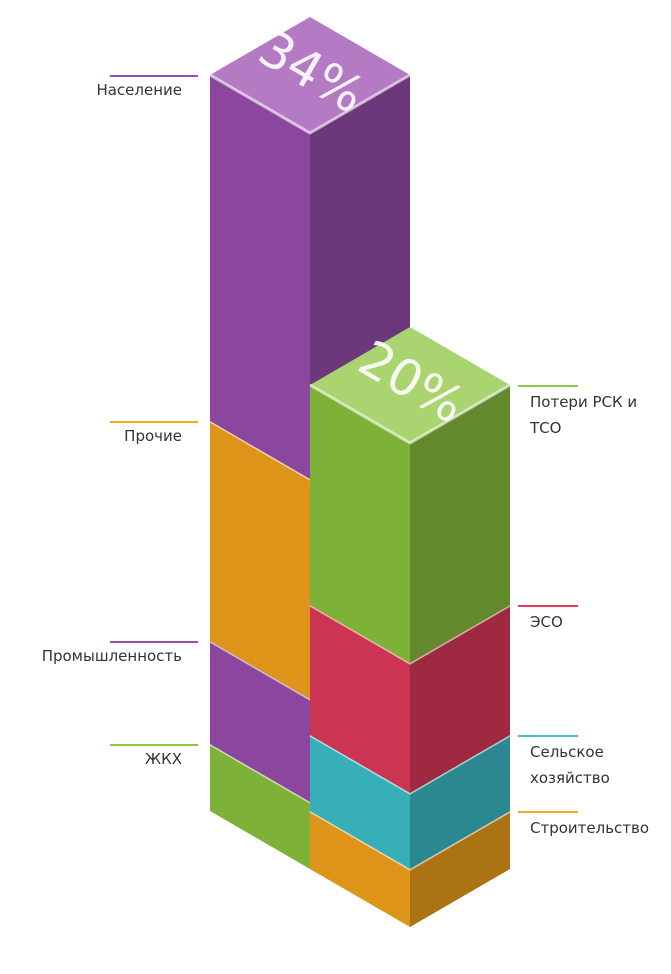 This screenshot has height=974, width=671. Describe the element at coordinates (163, 759) in the screenshot. I see `category-label: ЖКХ` at that location.